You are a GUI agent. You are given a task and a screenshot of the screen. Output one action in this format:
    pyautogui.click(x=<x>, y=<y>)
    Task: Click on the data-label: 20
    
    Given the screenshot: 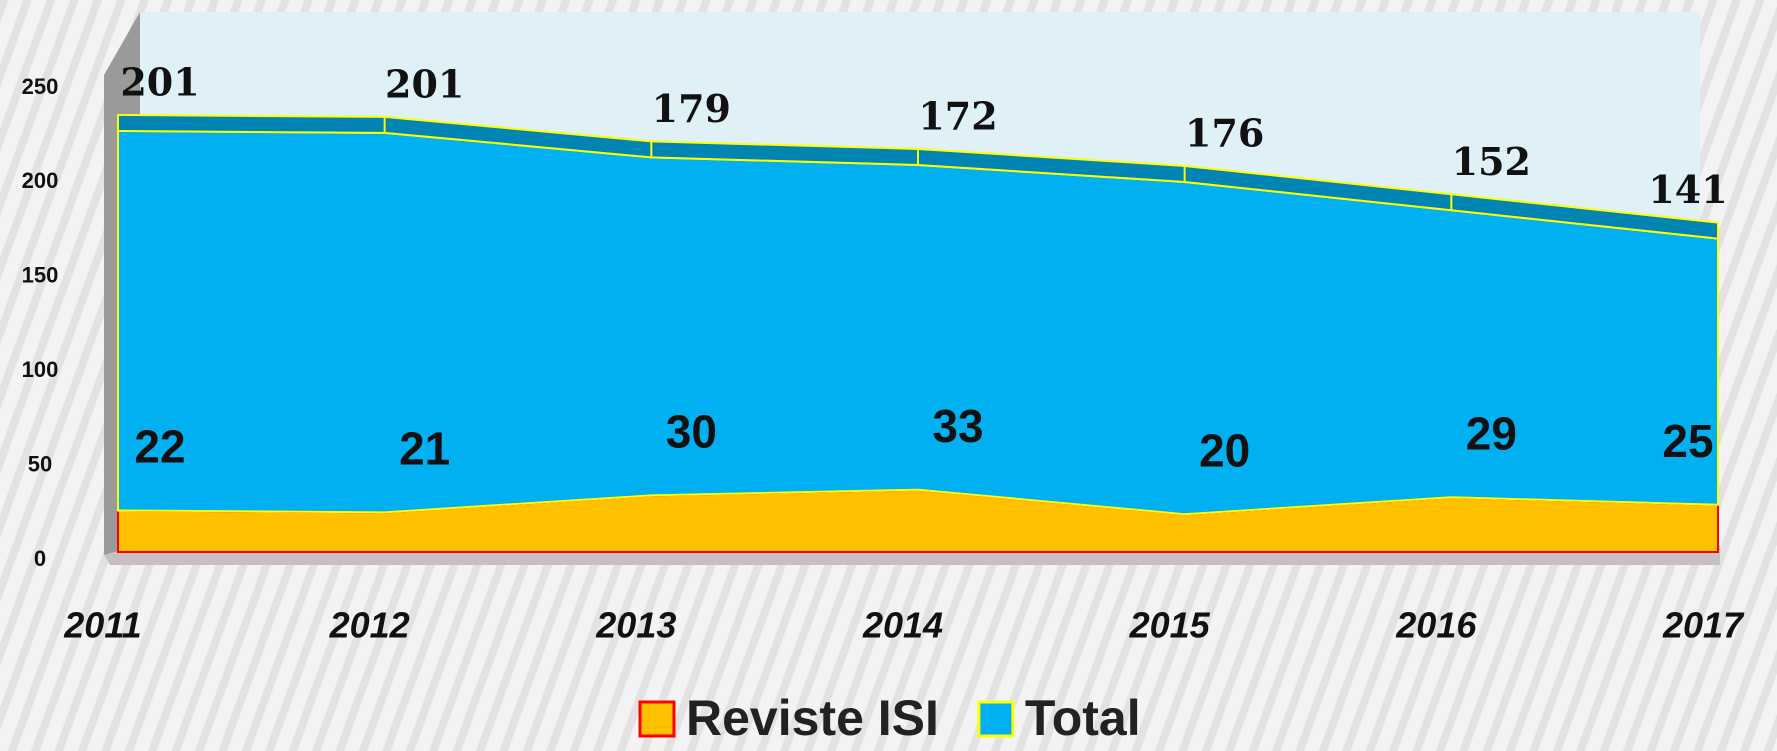 What is the action you would take?
    pyautogui.click(x=1224, y=450)
    